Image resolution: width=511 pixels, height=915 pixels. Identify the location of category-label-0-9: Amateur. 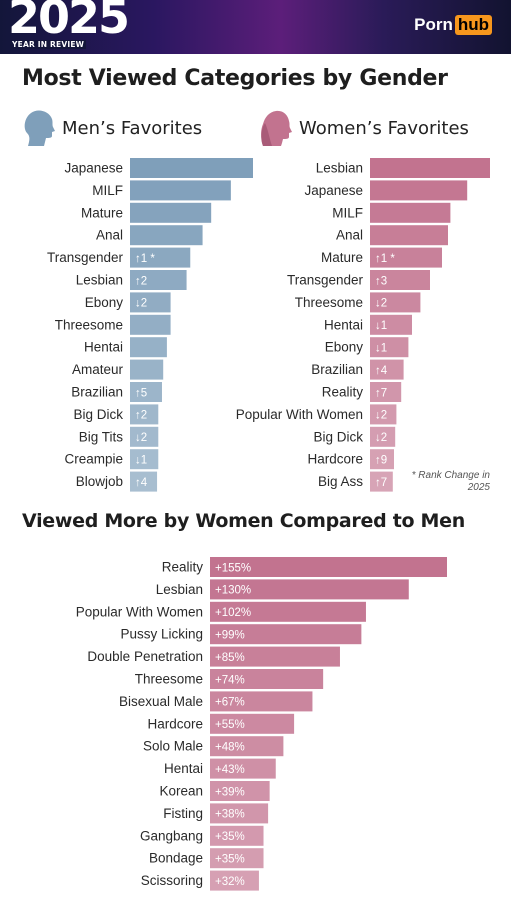
(98, 369).